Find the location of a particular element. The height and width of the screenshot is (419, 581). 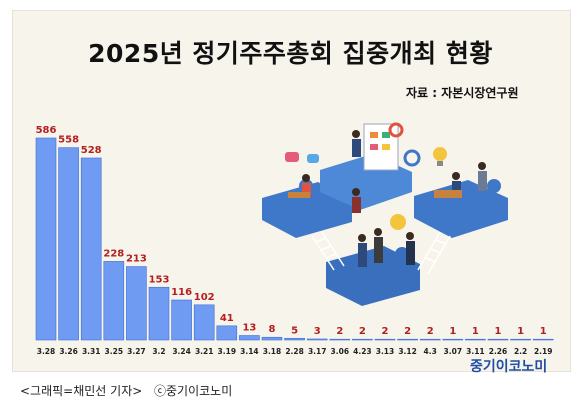

whiteboard-icon is located at coordinates (381, 147).